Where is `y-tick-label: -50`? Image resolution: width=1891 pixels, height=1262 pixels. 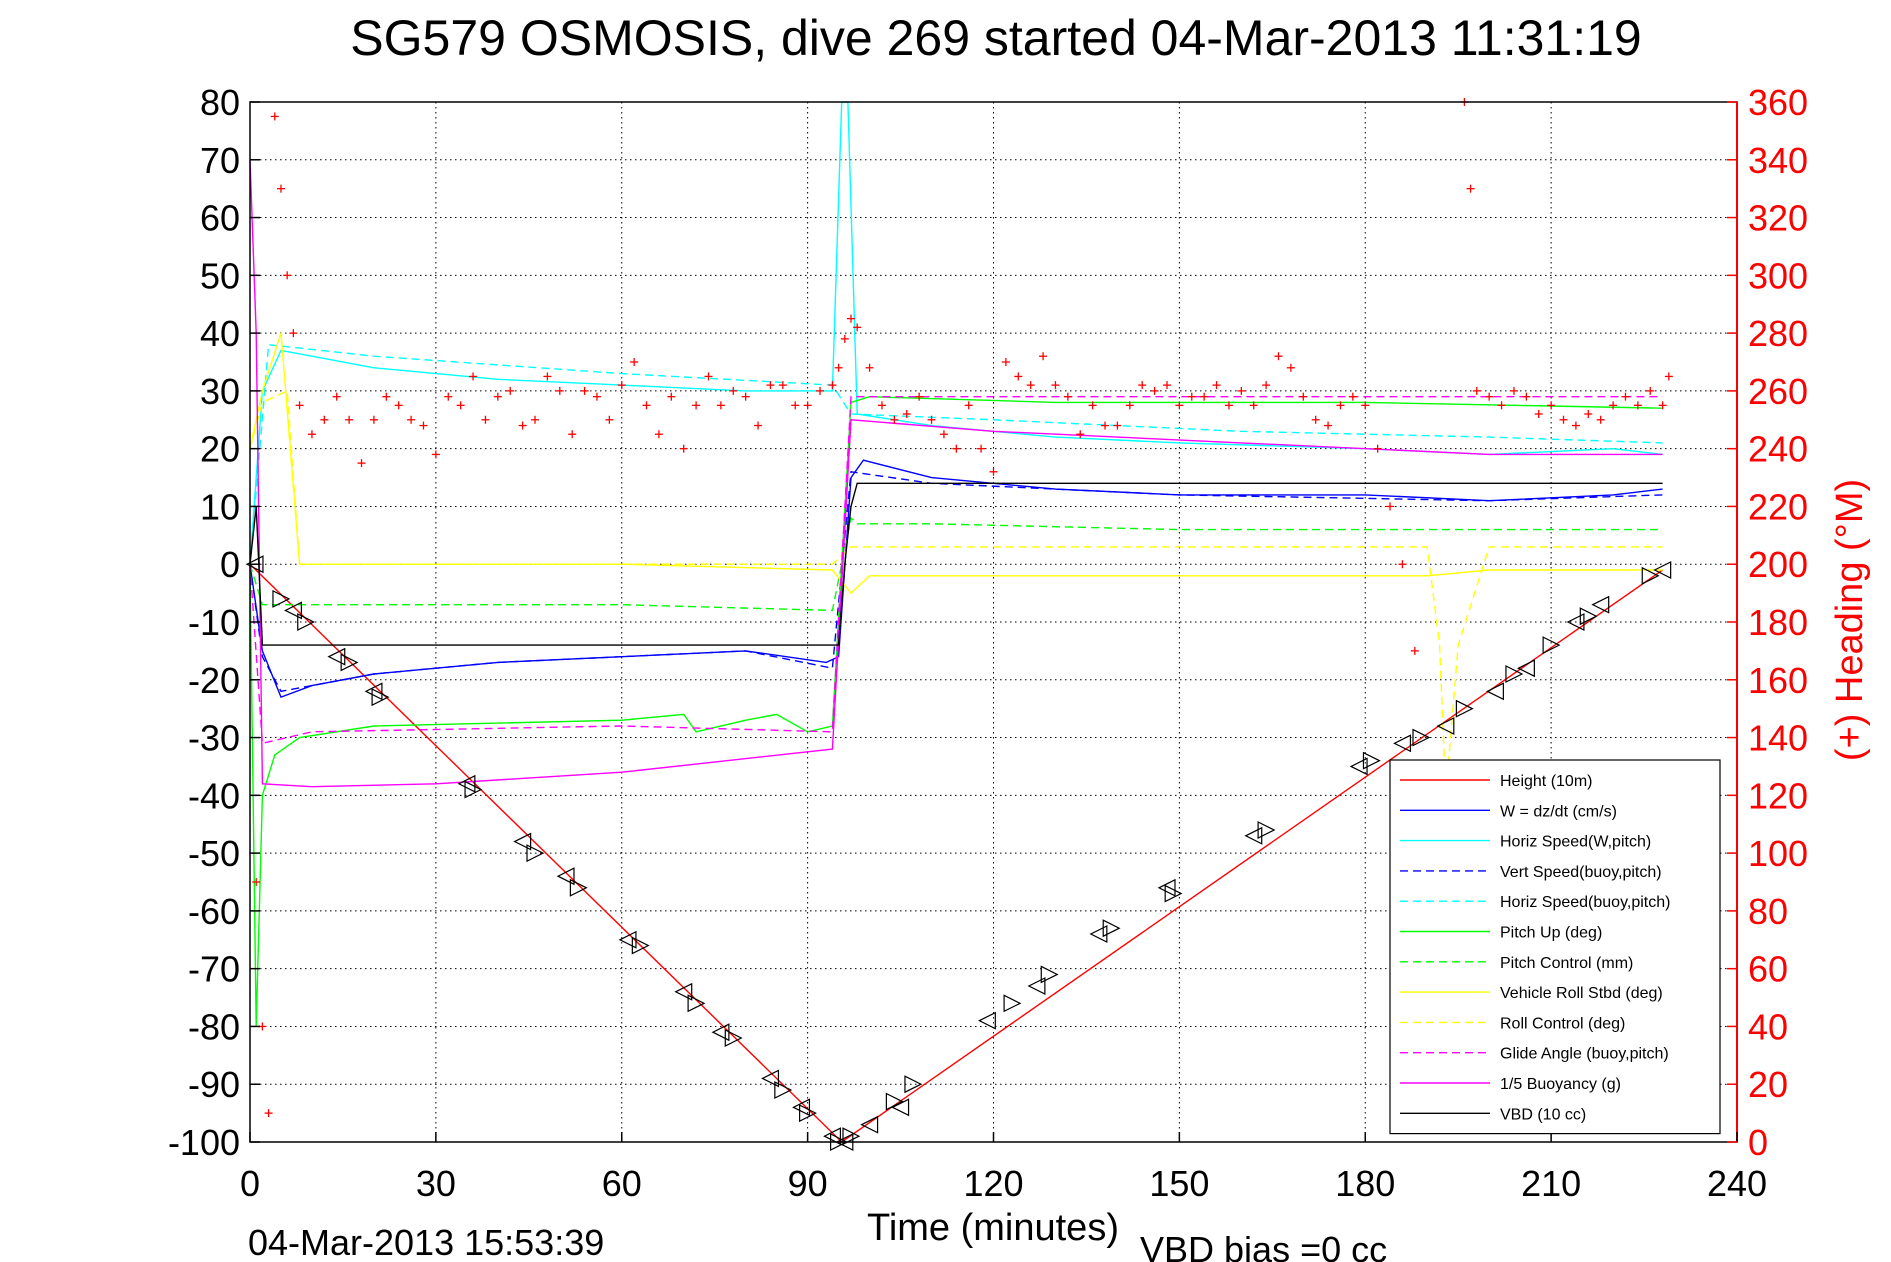
y-tick-label: -50 is located at coordinates (214, 853).